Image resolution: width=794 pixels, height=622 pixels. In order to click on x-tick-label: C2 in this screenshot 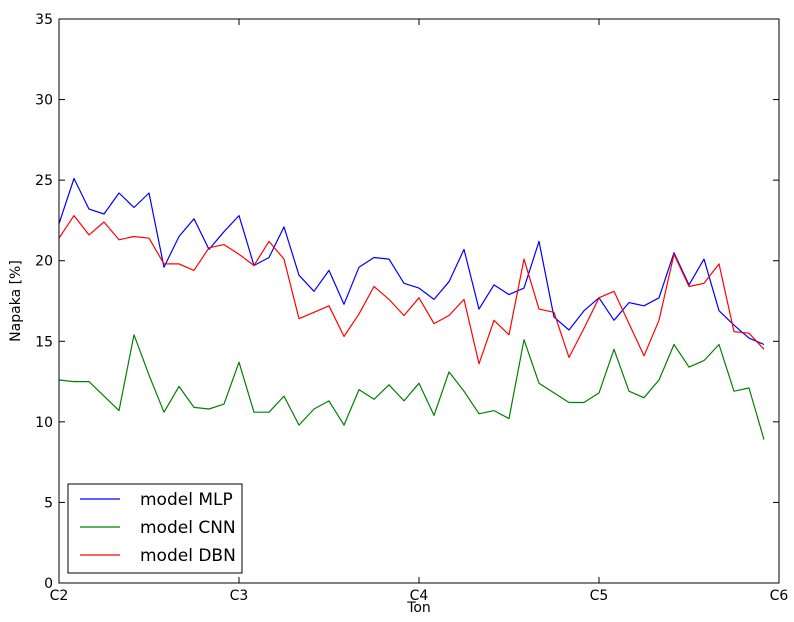, I will do `click(59, 596)`.